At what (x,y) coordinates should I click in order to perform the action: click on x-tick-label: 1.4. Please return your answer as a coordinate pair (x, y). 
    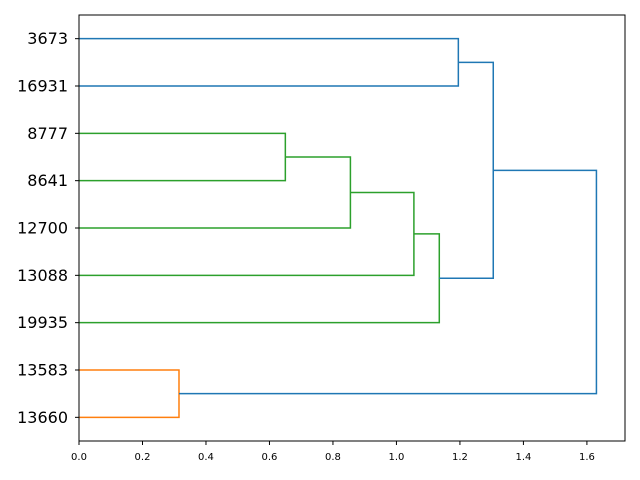
    Looking at the image, I should click on (523, 457).